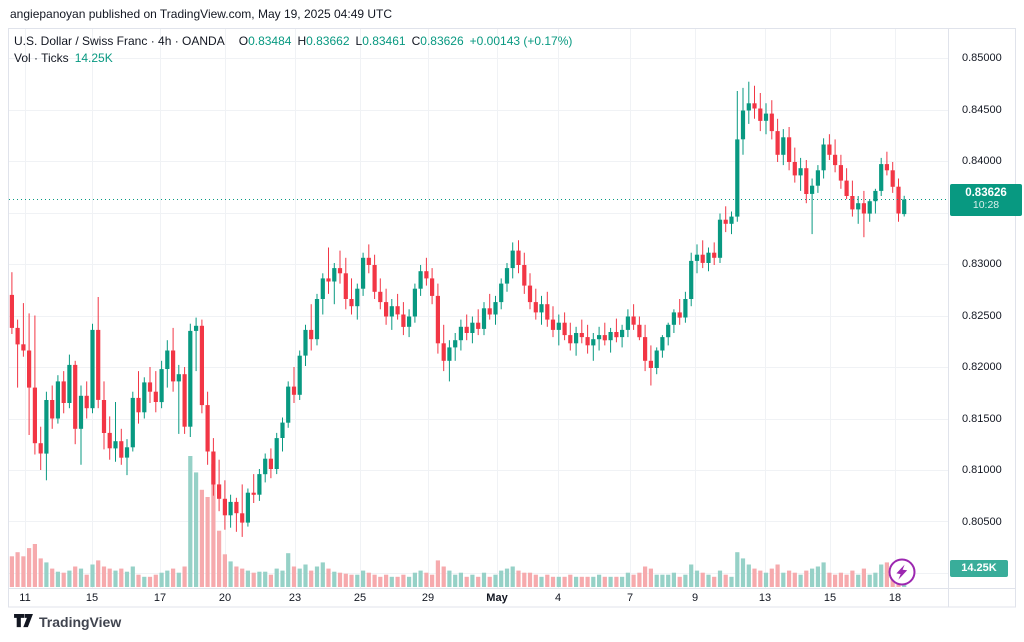  What do you see at coordinates (302, 41) in the screenshot?
I see `high-label: H` at bounding box center [302, 41].